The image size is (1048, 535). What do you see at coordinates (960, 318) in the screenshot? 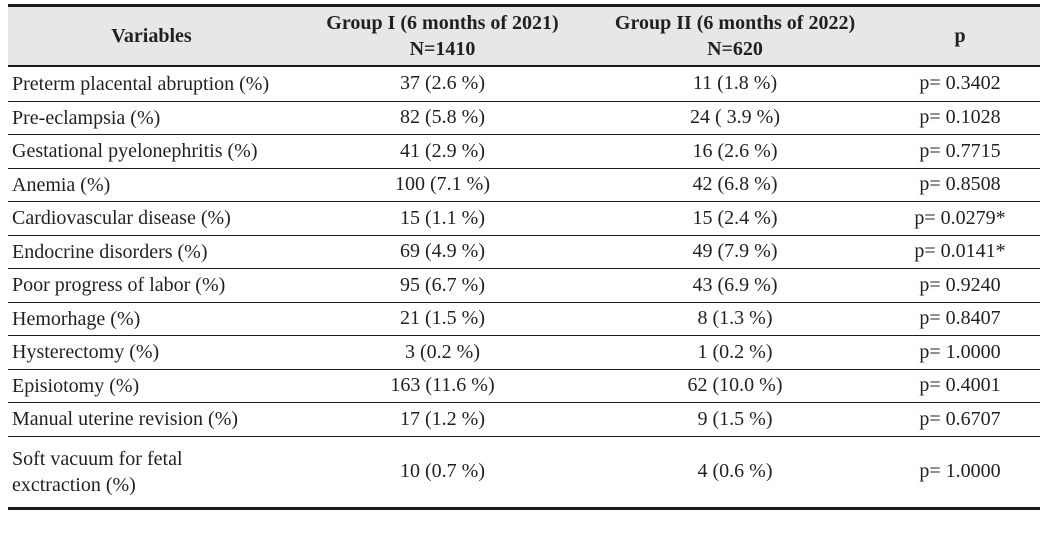
I see `cell-p-value: p= 0.8407` at bounding box center [960, 318].